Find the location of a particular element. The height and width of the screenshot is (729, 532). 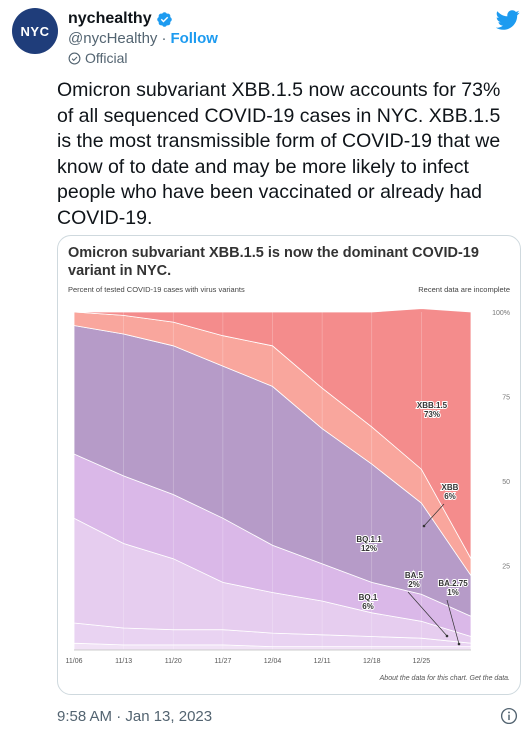

handle-row: @nycHealthy · Follow is located at coordinates (143, 38).